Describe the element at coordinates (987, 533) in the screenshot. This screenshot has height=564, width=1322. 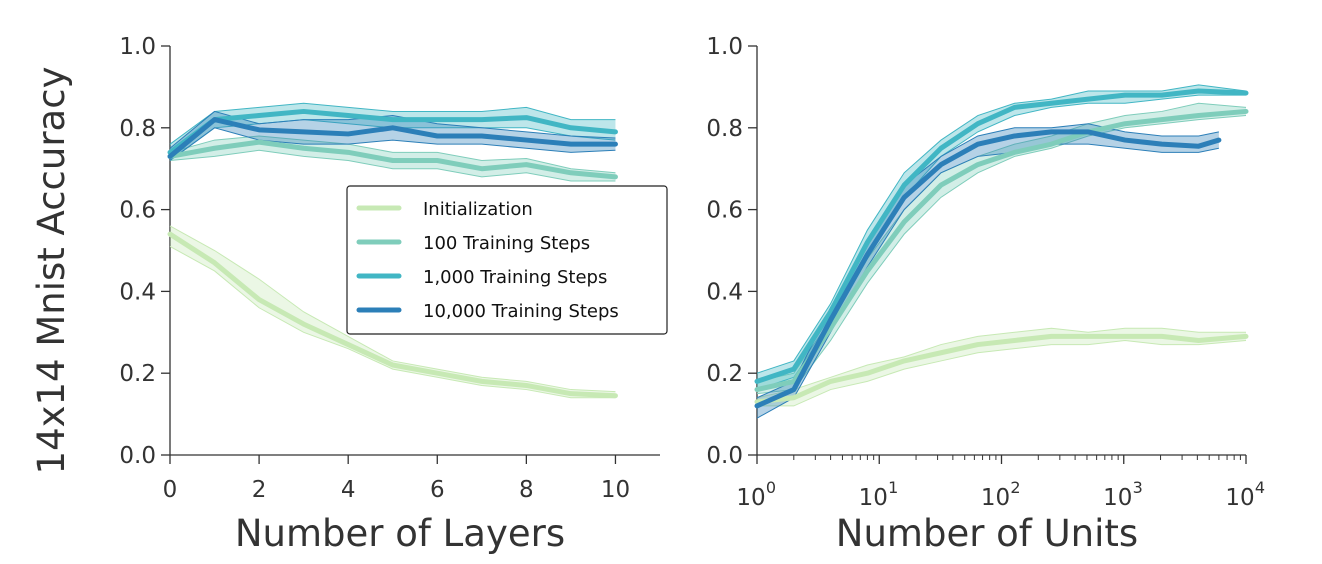
I see `x-axis-title: Number of Units` at that location.